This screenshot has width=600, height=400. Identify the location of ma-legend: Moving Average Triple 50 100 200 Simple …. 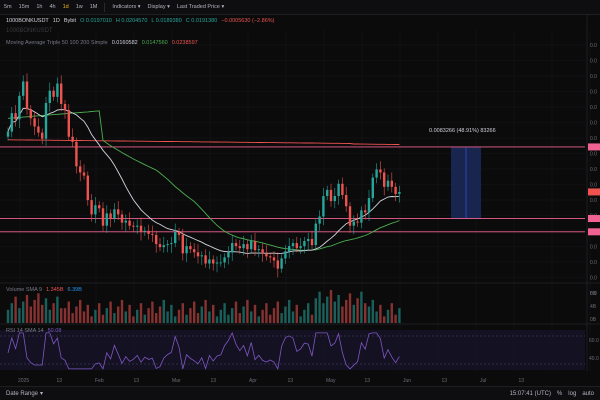
(102, 43).